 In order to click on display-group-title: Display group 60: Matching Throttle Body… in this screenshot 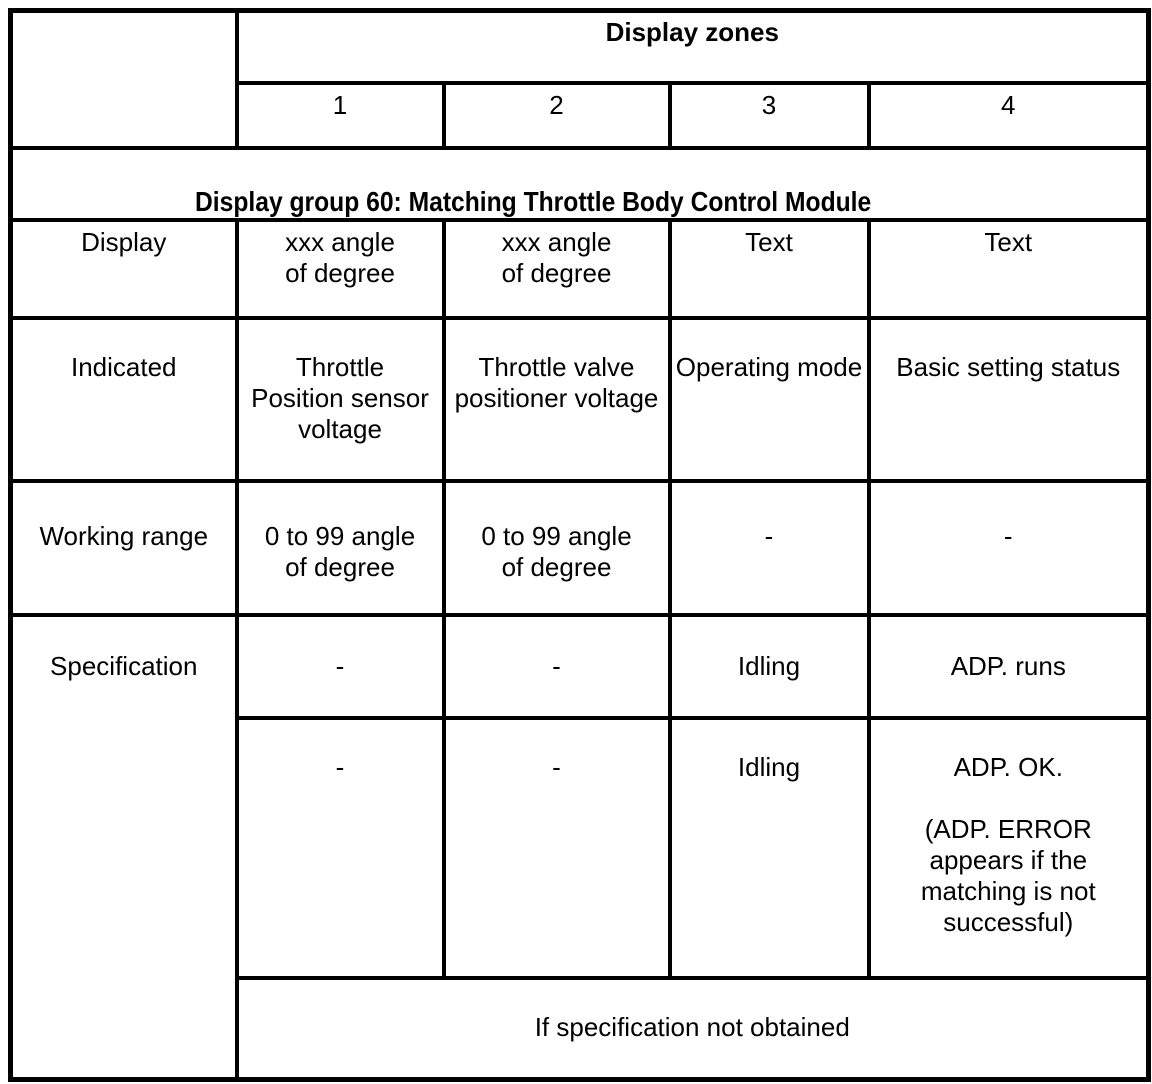, I will do `click(579, 183)`.